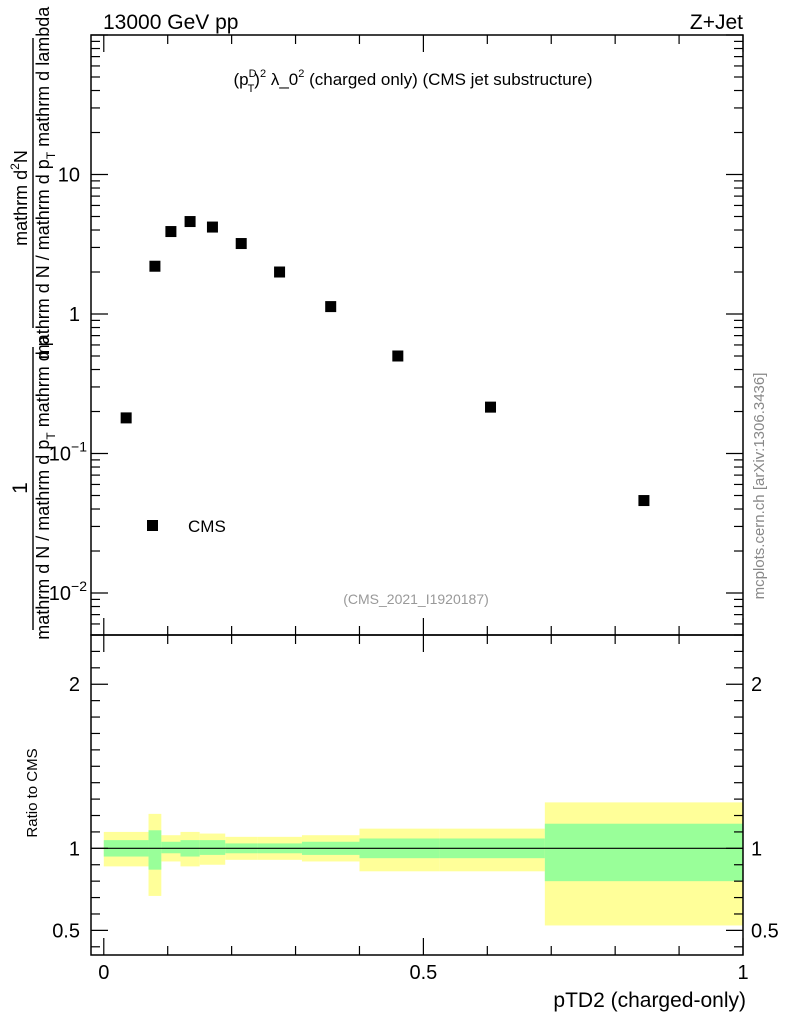  Describe the element at coordinates (45, 487) in the screenshot. I see `ylabel-denominator-1: mathrm d N / mathrm d pT mathrm d p` at that location.